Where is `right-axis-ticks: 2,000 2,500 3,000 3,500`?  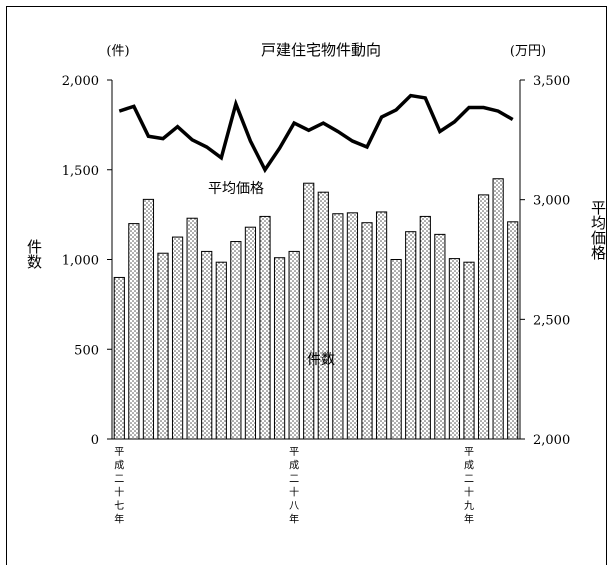 right-axis-ticks: 2,000 2,500 3,000 3,500 is located at coordinates (545, 261).